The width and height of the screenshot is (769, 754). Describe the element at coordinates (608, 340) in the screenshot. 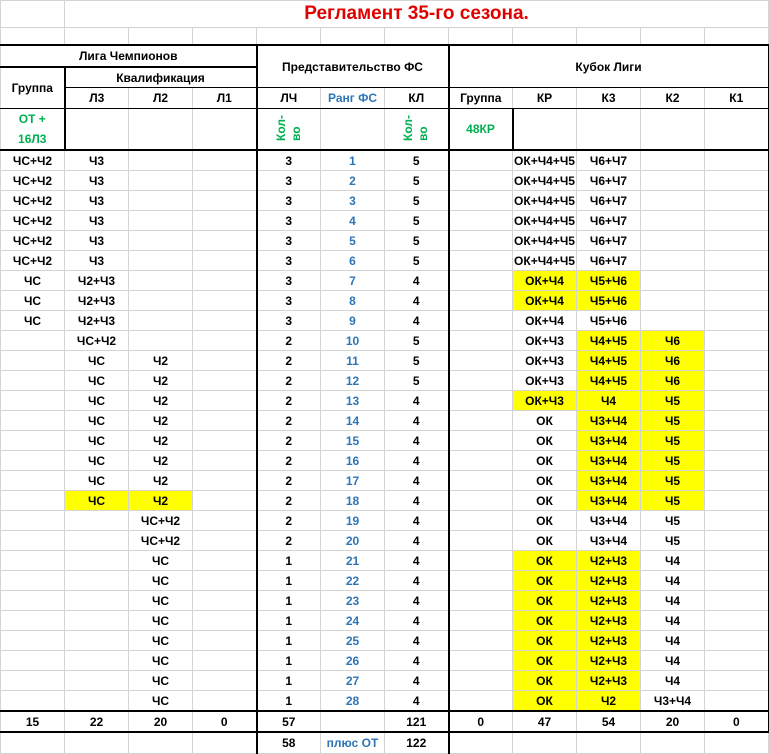

I see `cell-j: Ч4+Ч5` at that location.